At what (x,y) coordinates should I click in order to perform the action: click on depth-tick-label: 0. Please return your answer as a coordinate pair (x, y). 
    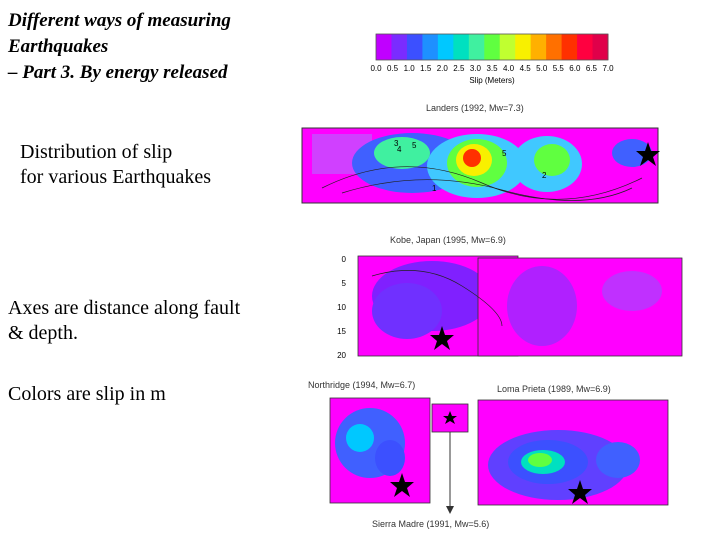
    Looking at the image, I should click on (344, 259).